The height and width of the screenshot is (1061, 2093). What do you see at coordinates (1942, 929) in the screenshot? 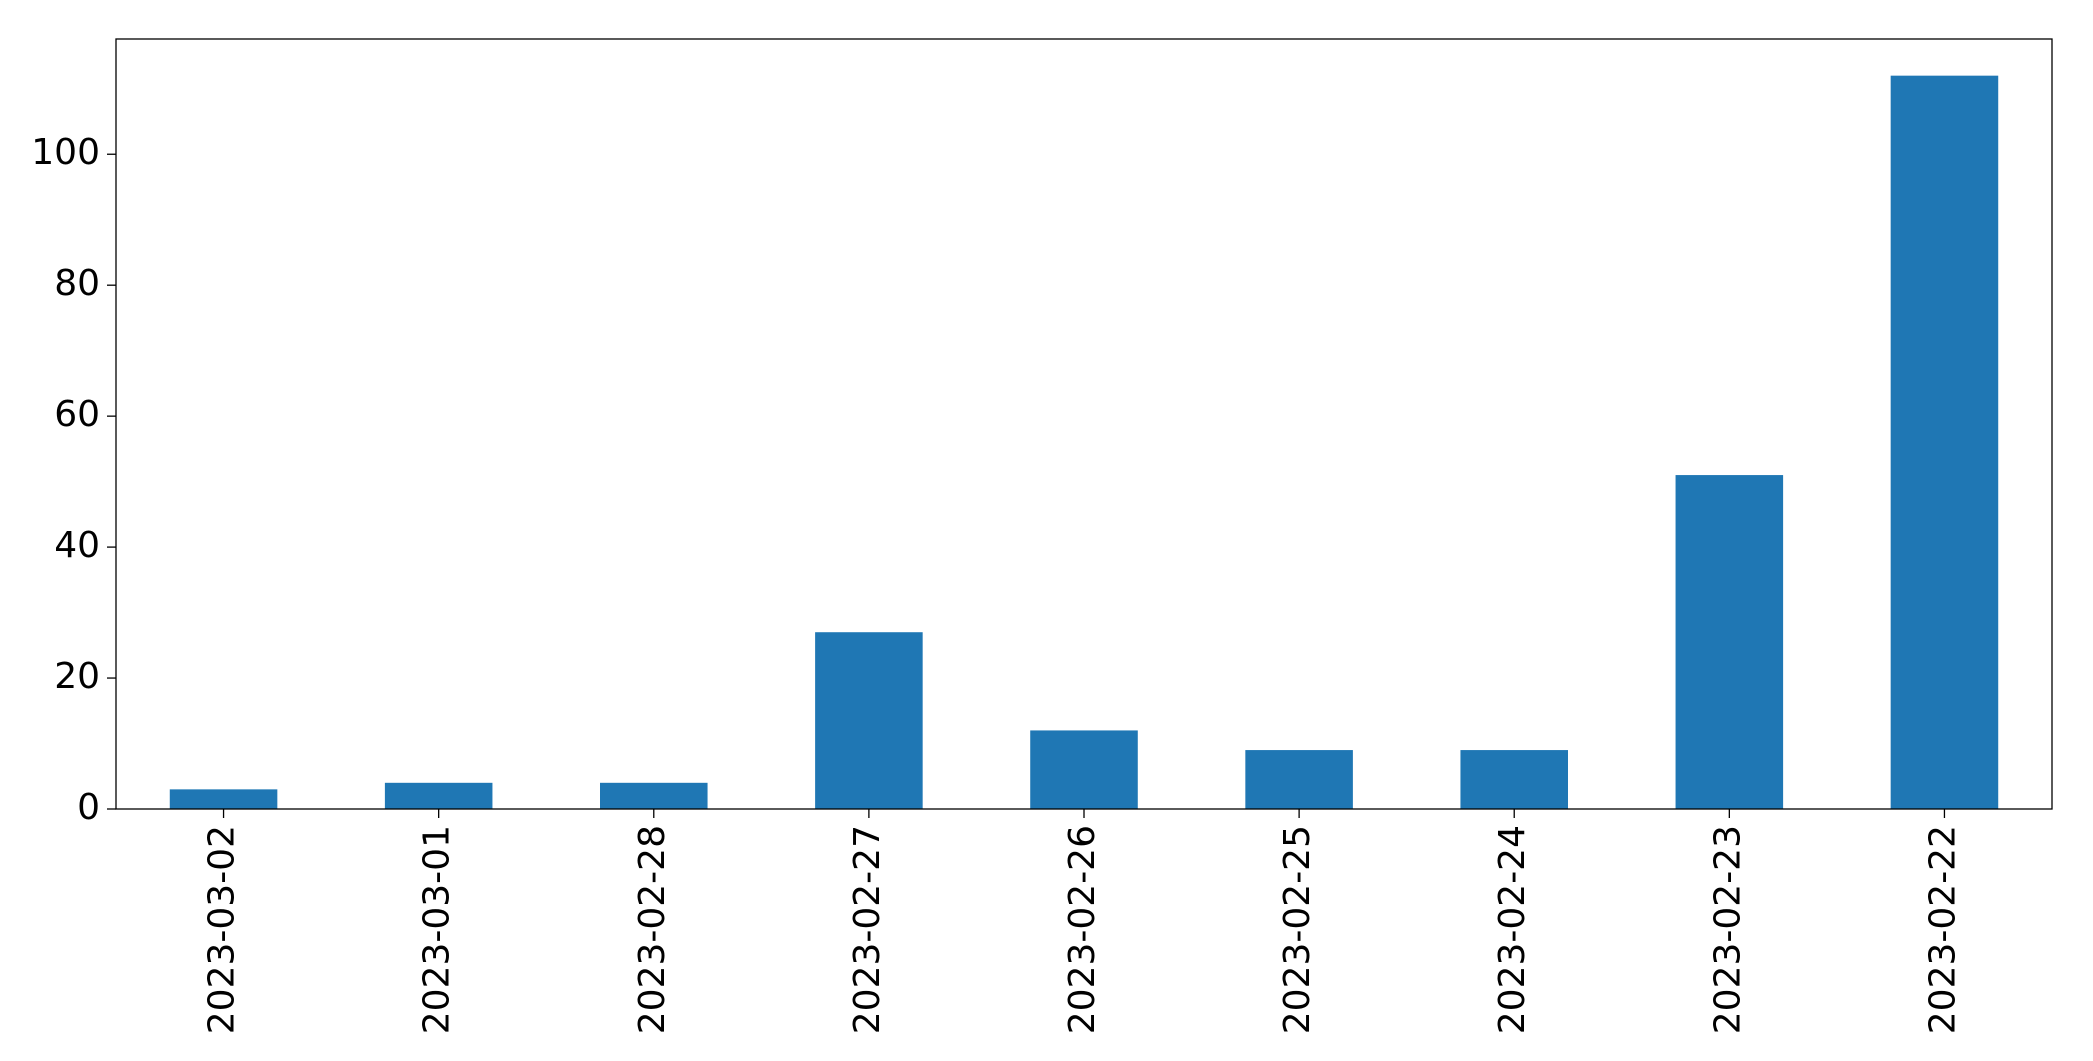
I see `x-tick-label: 2023-02-22` at bounding box center [1942, 929].